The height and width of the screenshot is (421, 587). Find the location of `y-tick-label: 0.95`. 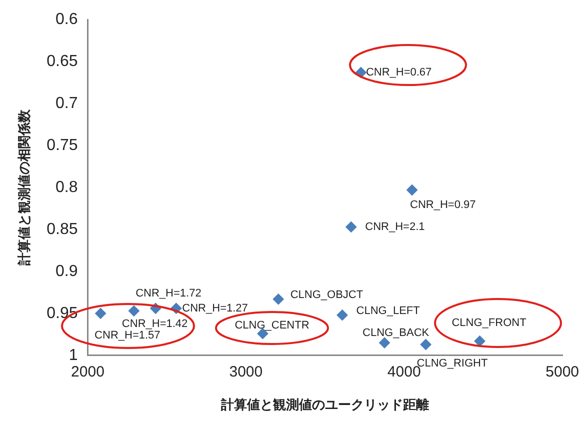

y-tick-label: 0.95 is located at coordinates (62, 313).